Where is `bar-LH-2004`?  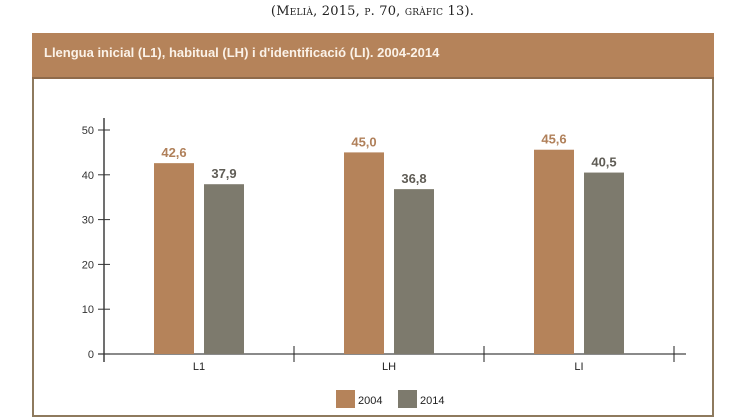 bar-LH-2004 is located at coordinates (364, 253).